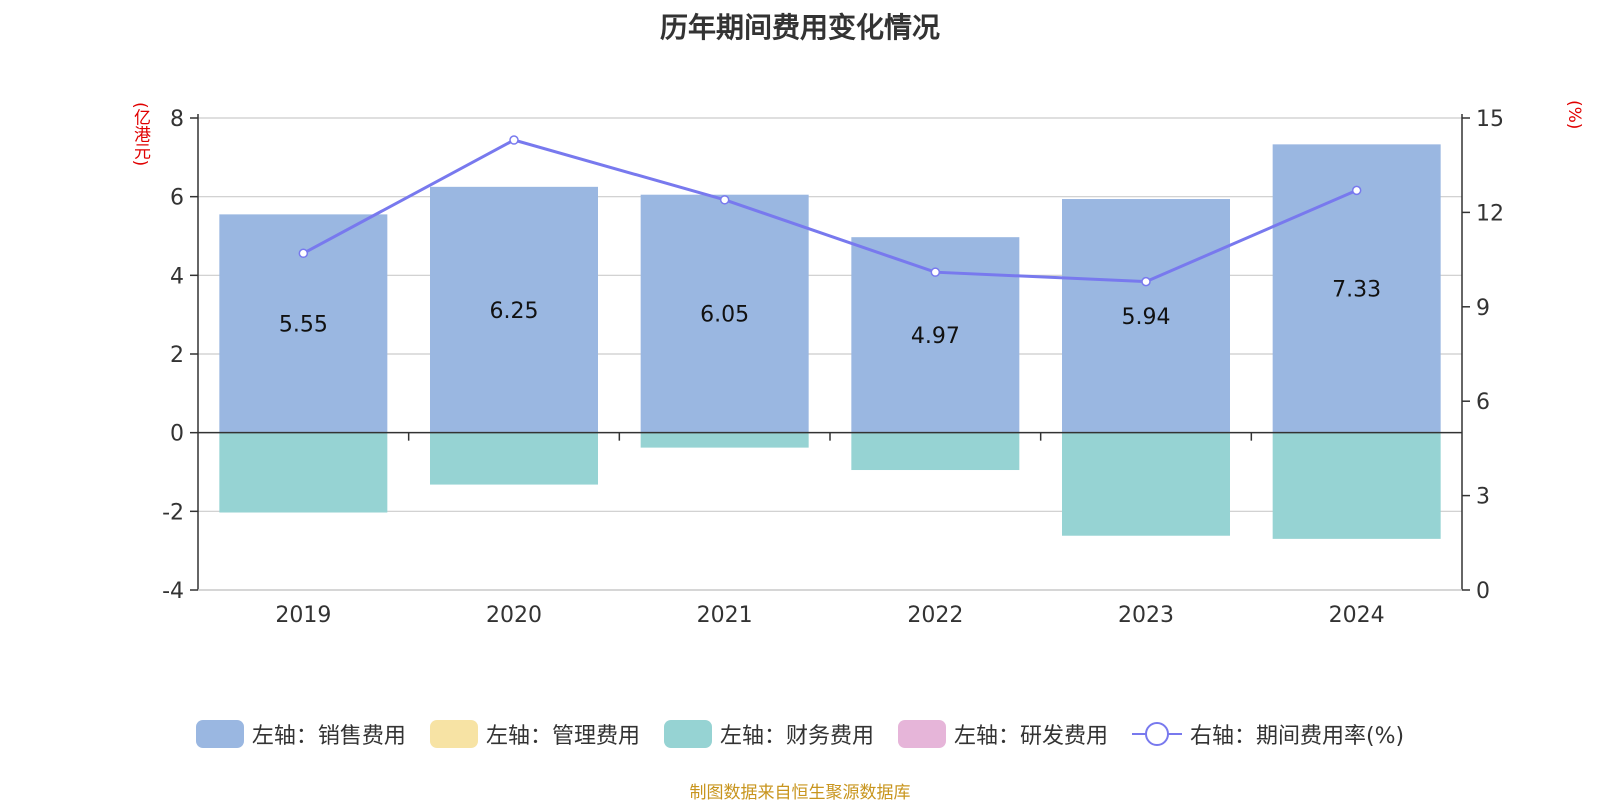 This screenshot has width=1600, height=803. What do you see at coordinates (303, 615) in the screenshot?
I see `x-axis-tick-label: 2019` at bounding box center [303, 615].